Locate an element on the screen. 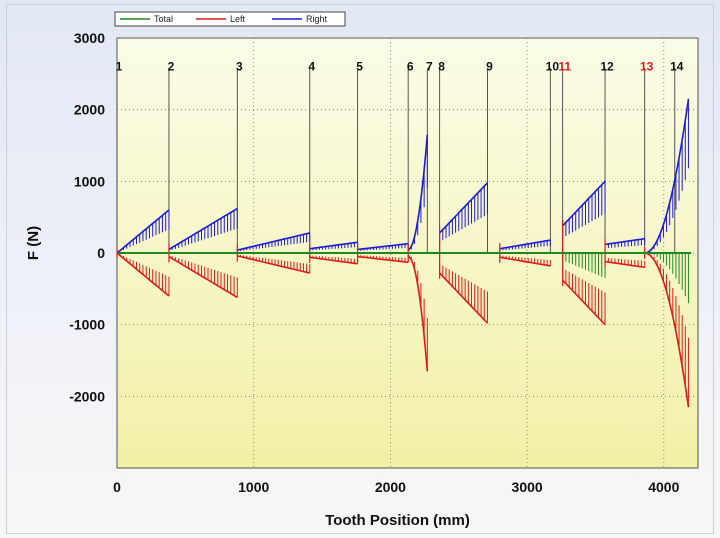  y-tick-label: 3000 is located at coordinates (89, 38).